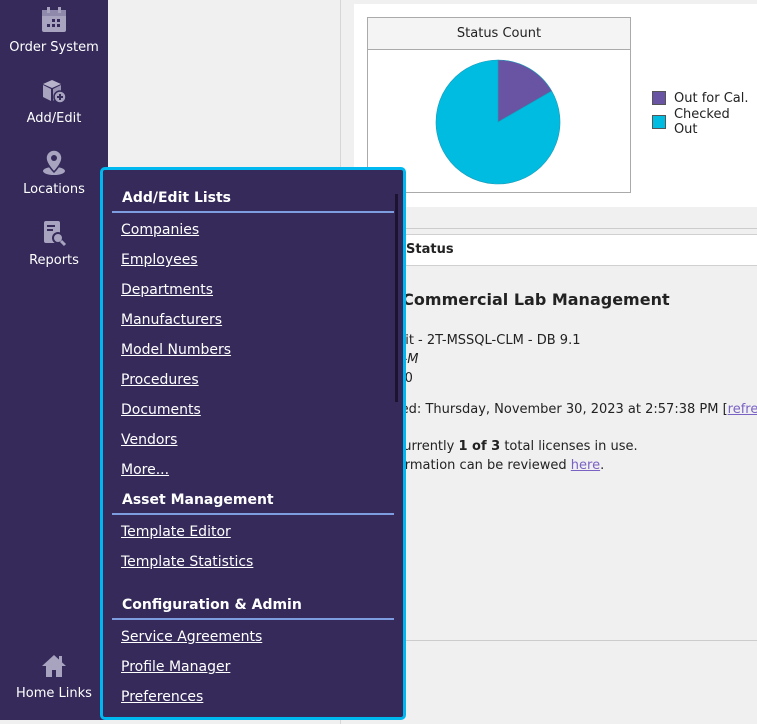  I want to click on status-line: 4-bit - 2T-MSSQL-CLM - DB 9.1, so click(482, 340).